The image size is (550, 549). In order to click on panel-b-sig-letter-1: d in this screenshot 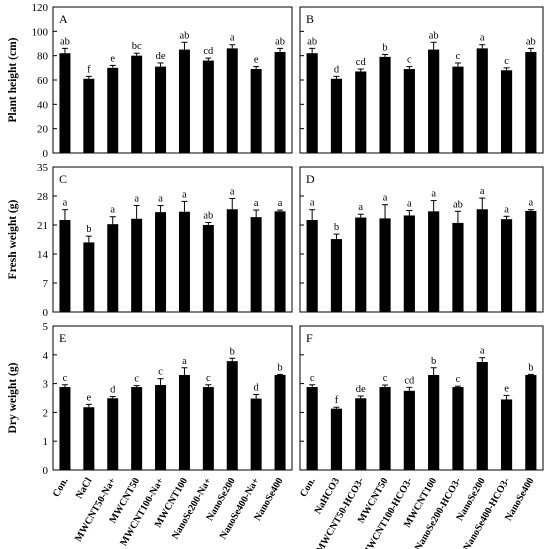, I will do `click(337, 69)`.